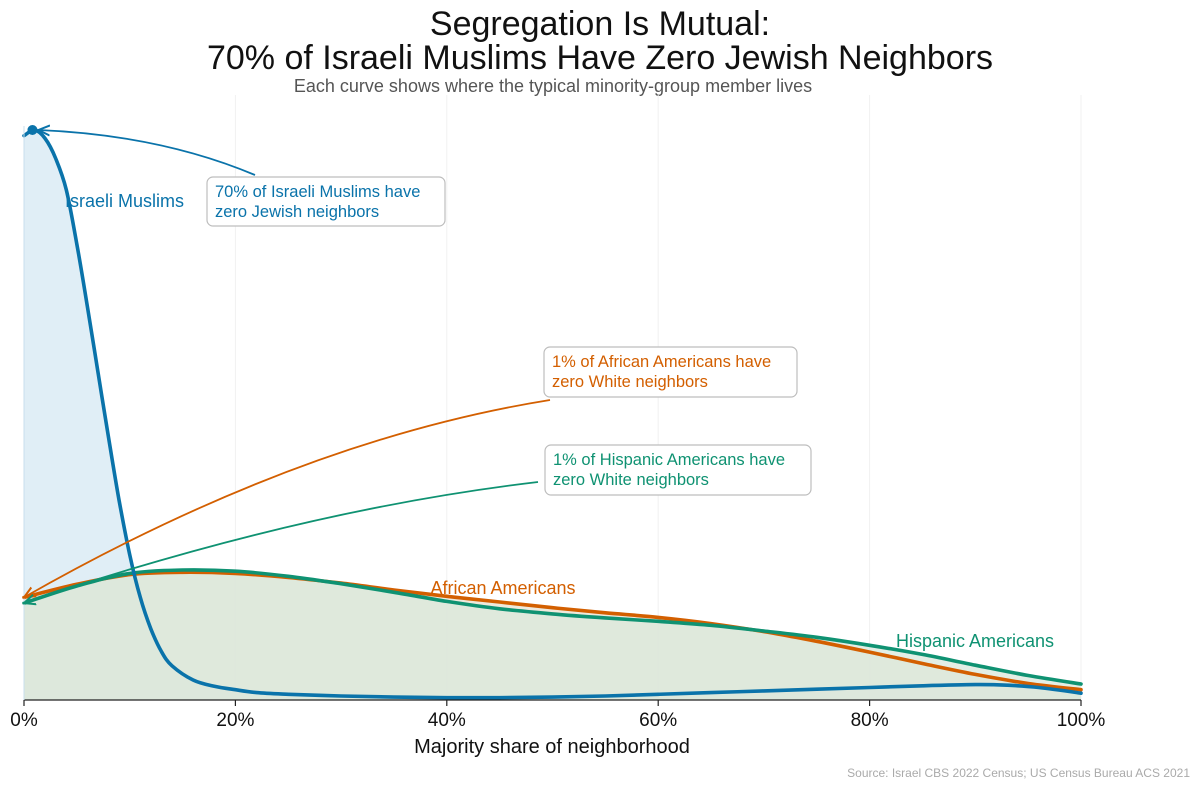 The height and width of the screenshot is (790, 1200). What do you see at coordinates (297, 212) in the screenshot?
I see `israeli-muslims-annotation-text: zero Jewish neighbors` at bounding box center [297, 212].